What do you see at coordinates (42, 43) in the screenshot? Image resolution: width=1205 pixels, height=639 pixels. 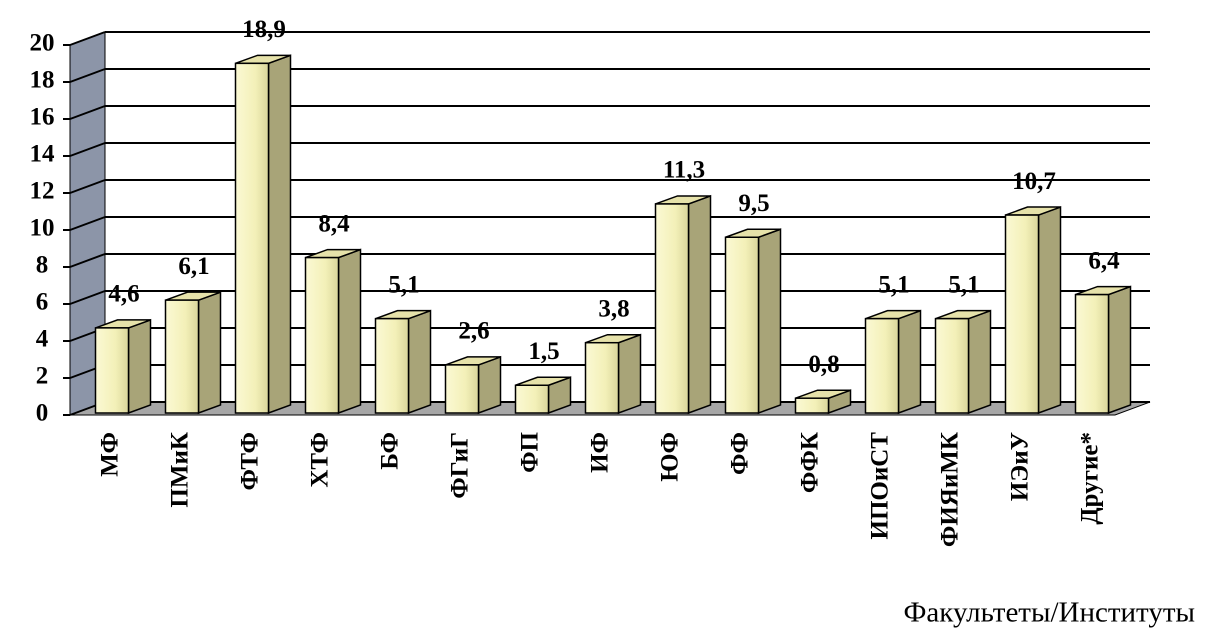 I see `y-tick-label: 20` at bounding box center [42, 43].